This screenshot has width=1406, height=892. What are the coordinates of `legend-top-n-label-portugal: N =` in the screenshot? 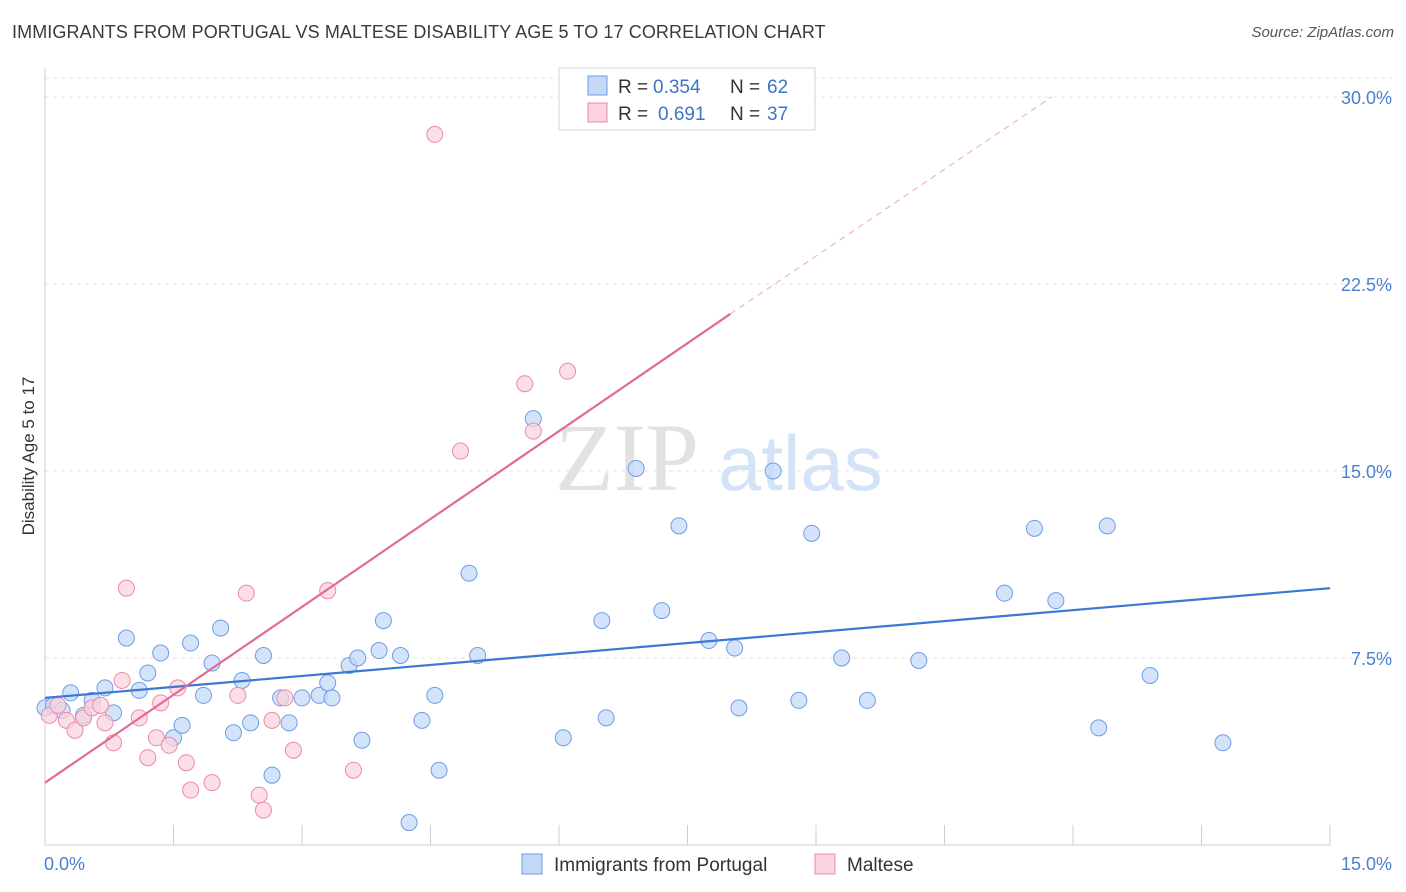 It's located at (745, 87).